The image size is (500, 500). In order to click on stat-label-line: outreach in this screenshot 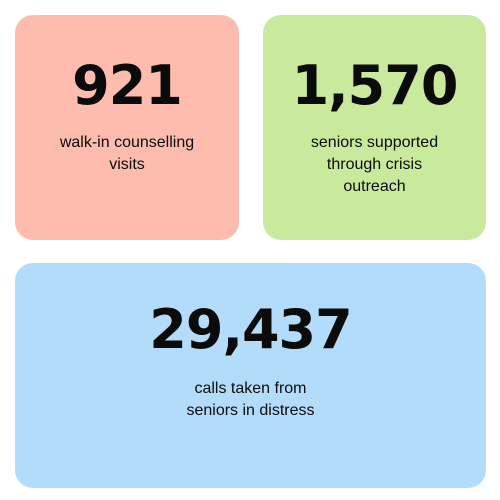, I will do `click(374, 186)`.